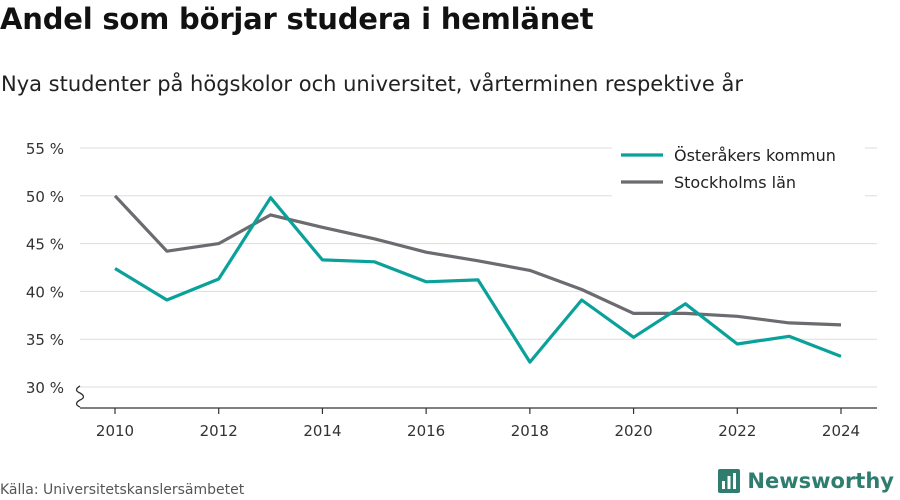  What do you see at coordinates (45, 245) in the screenshot?
I see `y-tick-label: 45 %` at bounding box center [45, 245].